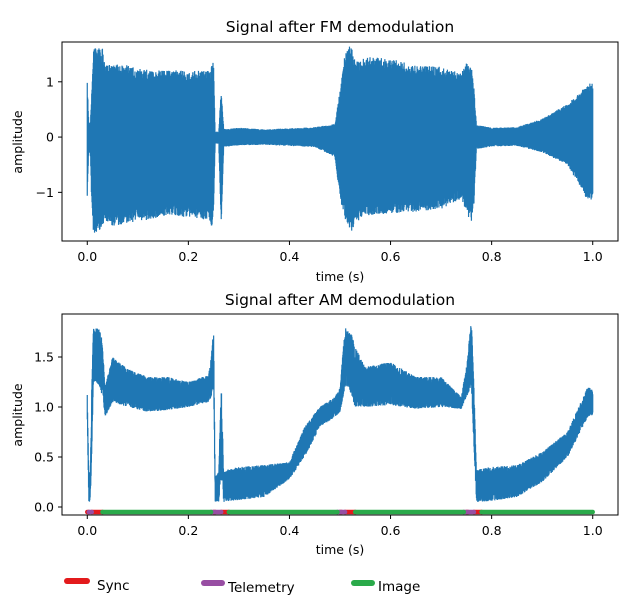  What do you see at coordinates (340, 300) in the screenshot?
I see `am-chart-title: Signal after AM demodulation` at bounding box center [340, 300].